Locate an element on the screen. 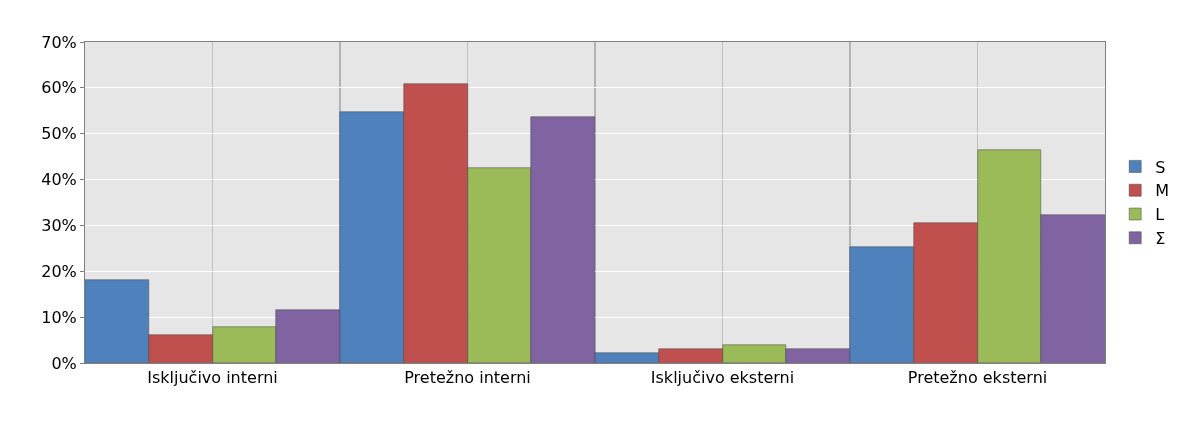 The height and width of the screenshot is (423, 1200). x-tick-label: Pretežno interni is located at coordinates (467, 378).